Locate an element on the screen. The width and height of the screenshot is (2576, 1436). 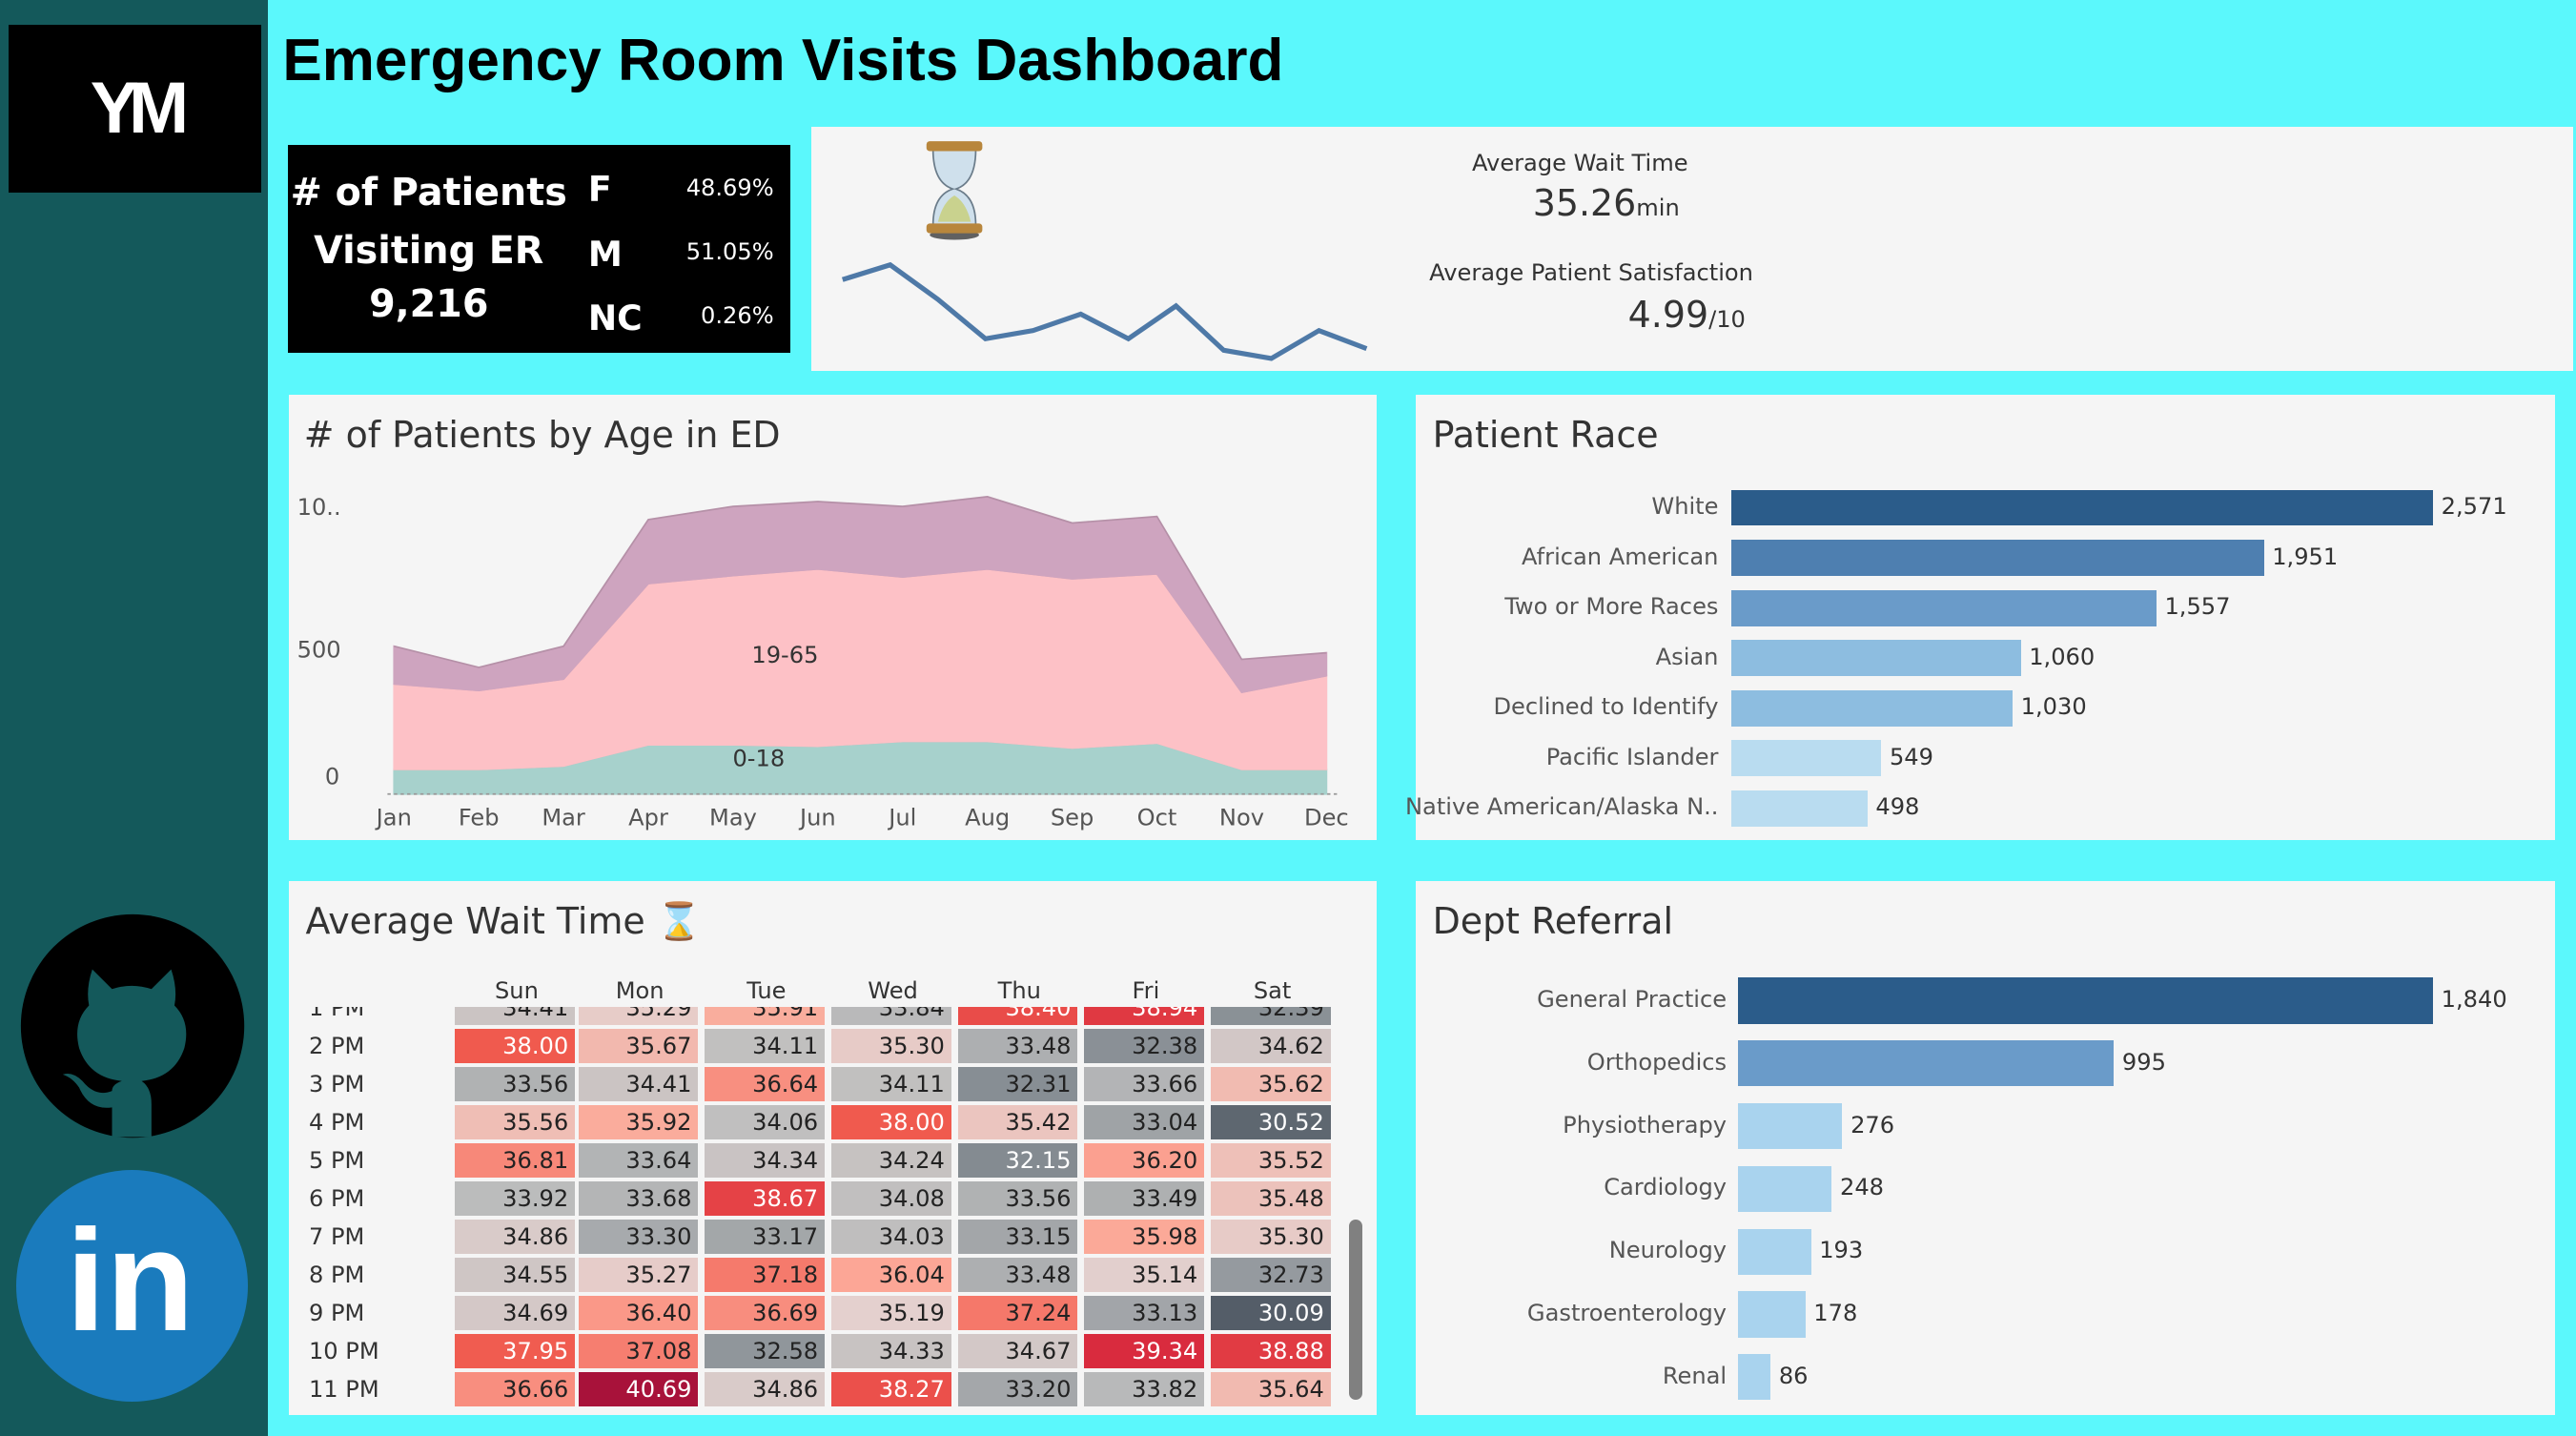
heatmap-cell: 35.14 is located at coordinates (1144, 1275).